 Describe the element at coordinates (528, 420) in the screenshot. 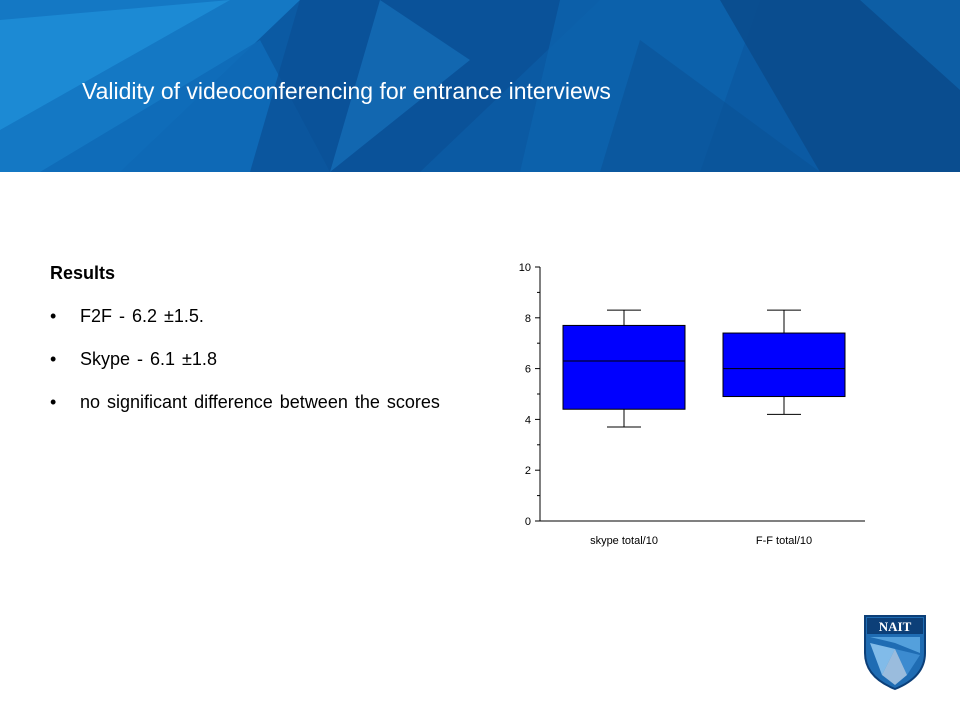

I see `y-tick-label: 4` at that location.